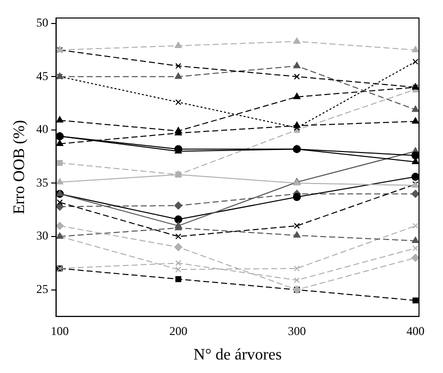 The height and width of the screenshot is (373, 443). Describe the element at coordinates (42, 235) in the screenshot. I see `y-tick-label: 30` at that location.